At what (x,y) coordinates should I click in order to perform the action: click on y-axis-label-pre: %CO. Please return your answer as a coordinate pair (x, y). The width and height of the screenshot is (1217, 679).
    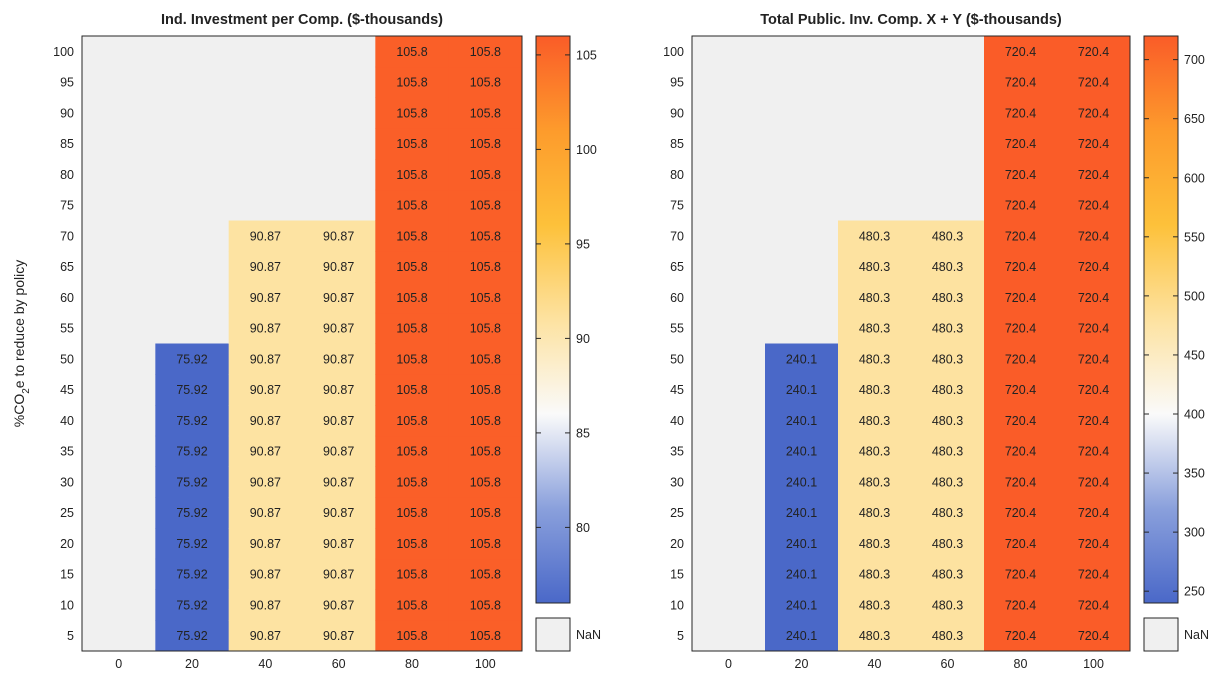
    Looking at the image, I should click on (19, 411).